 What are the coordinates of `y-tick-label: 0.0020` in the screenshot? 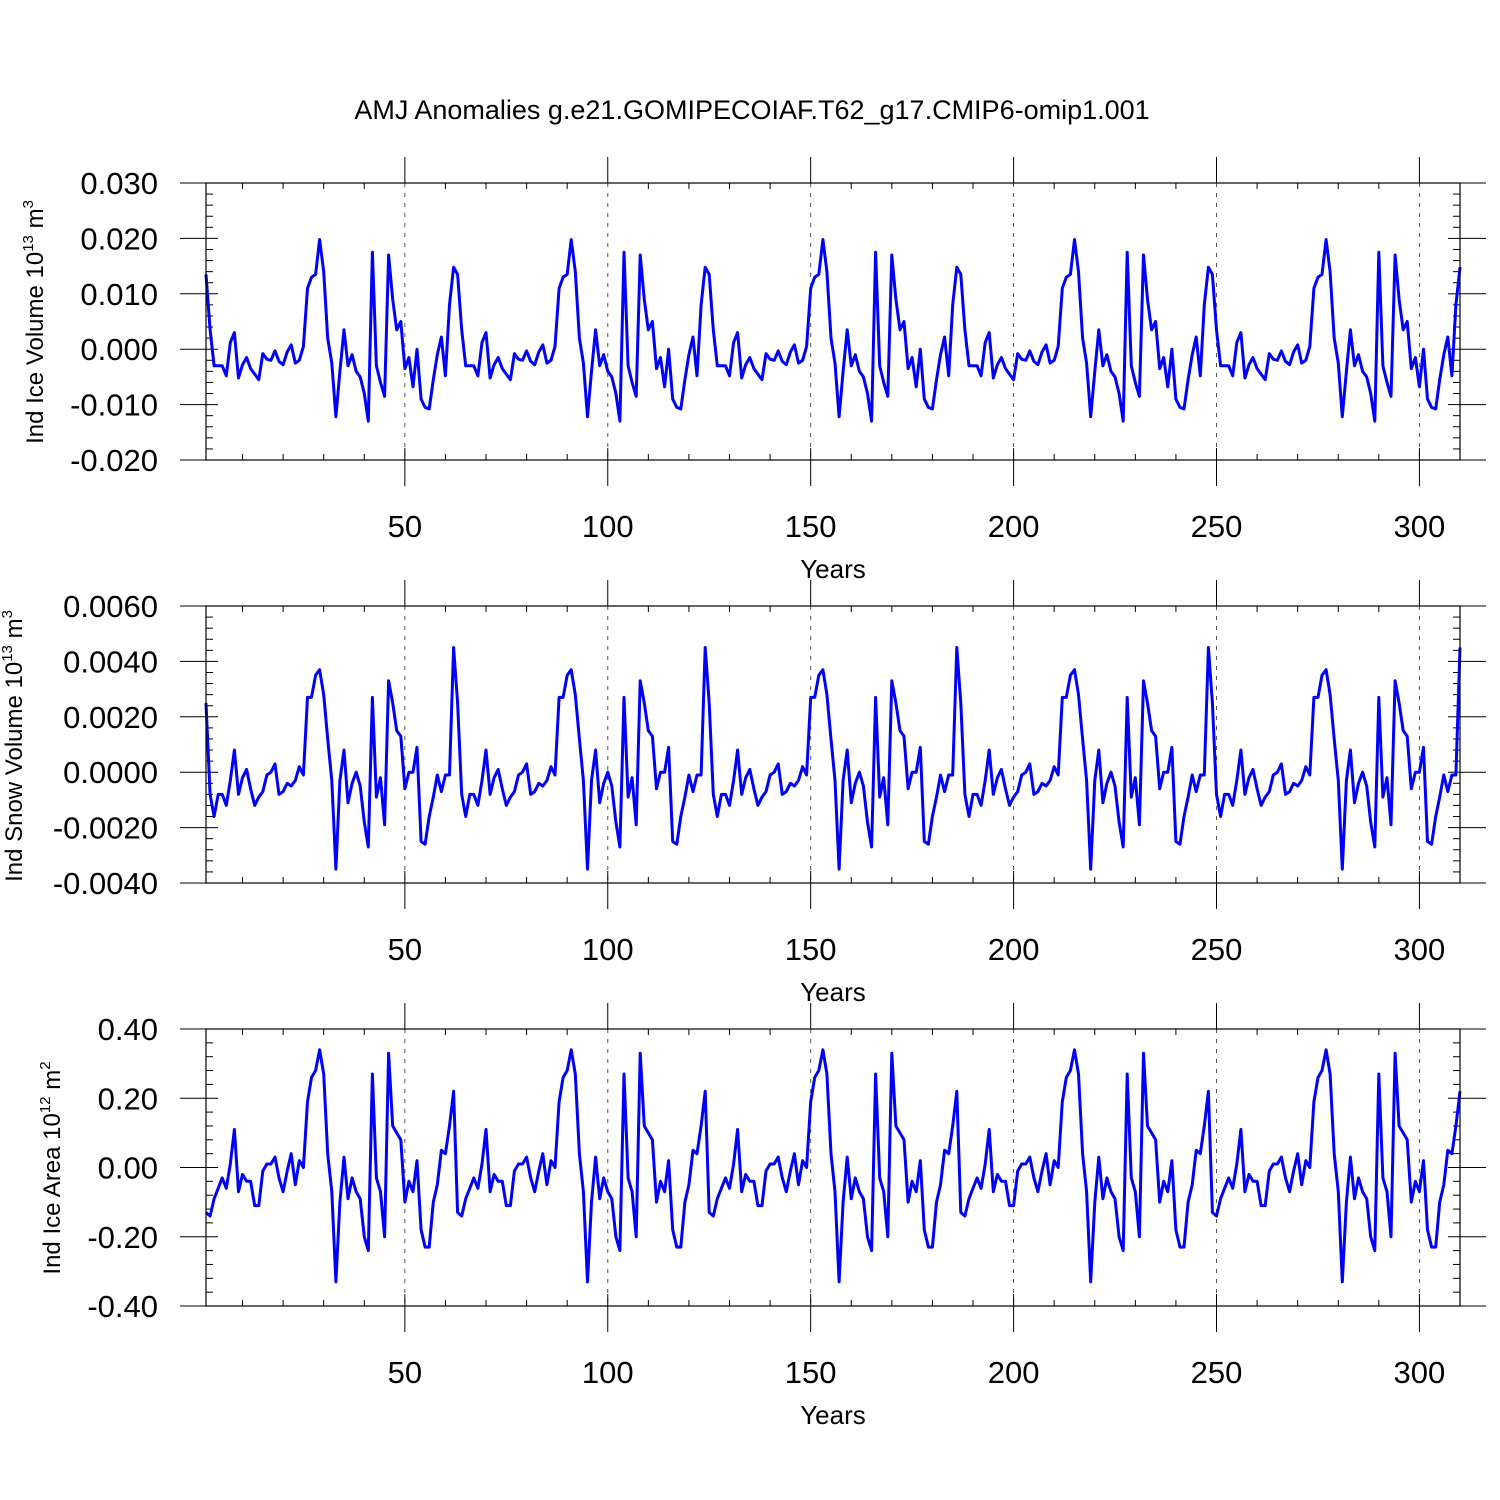 It's located at (110, 717).